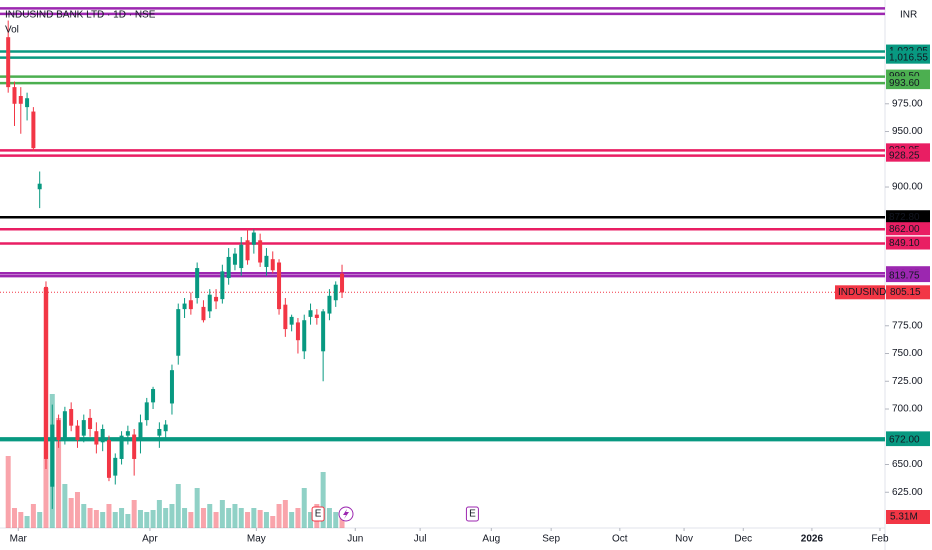  What do you see at coordinates (551, 539) in the screenshot?
I see `x-tick-label: Sep` at bounding box center [551, 539].